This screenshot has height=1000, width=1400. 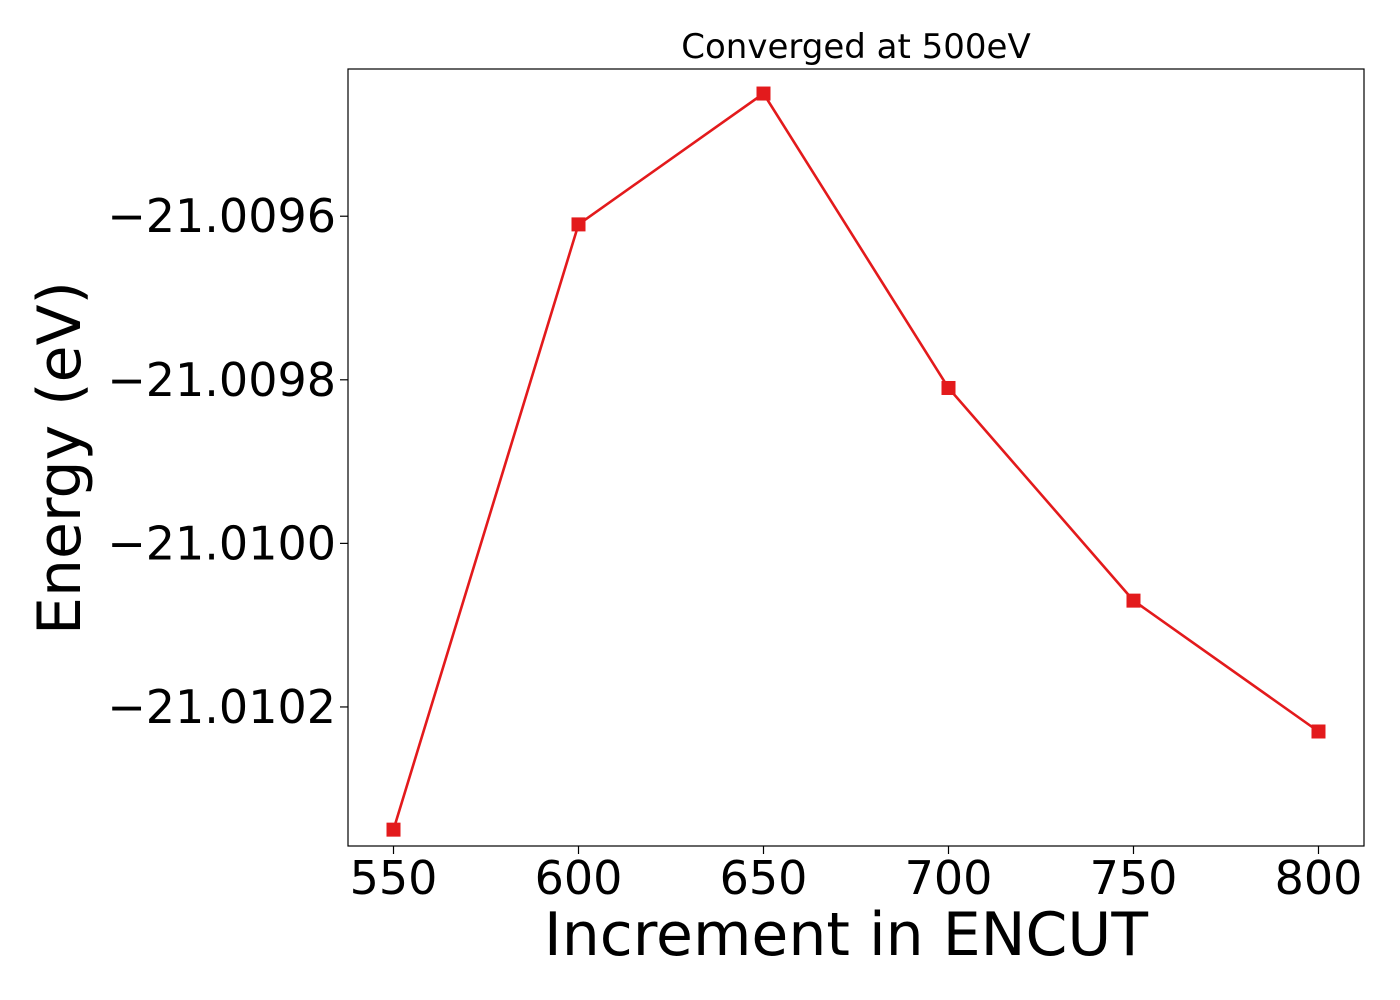 What do you see at coordinates (1319, 878) in the screenshot?
I see `x-tick-label: 800` at bounding box center [1319, 878].